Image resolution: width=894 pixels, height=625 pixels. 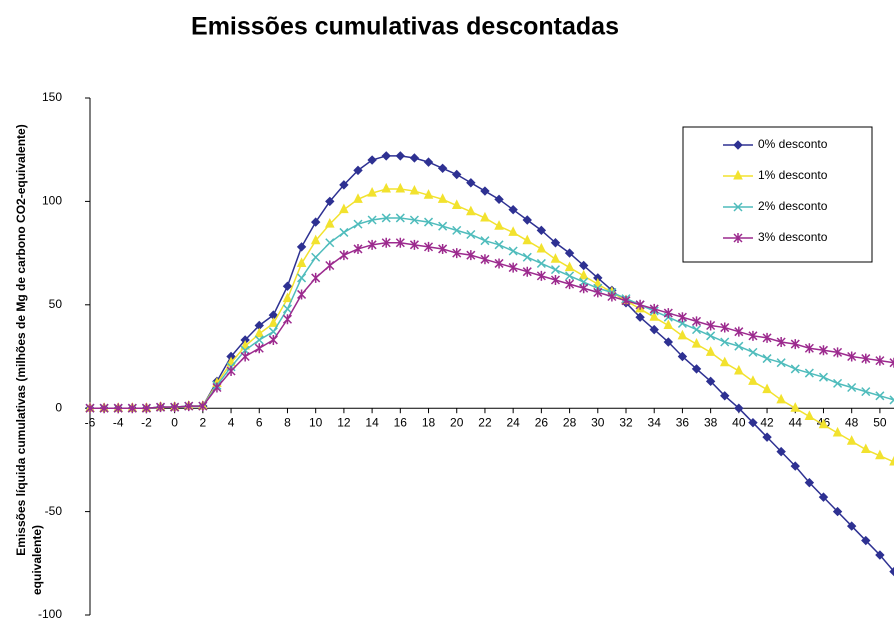 I want to click on x-tick-label: 14, so click(x=372, y=422).